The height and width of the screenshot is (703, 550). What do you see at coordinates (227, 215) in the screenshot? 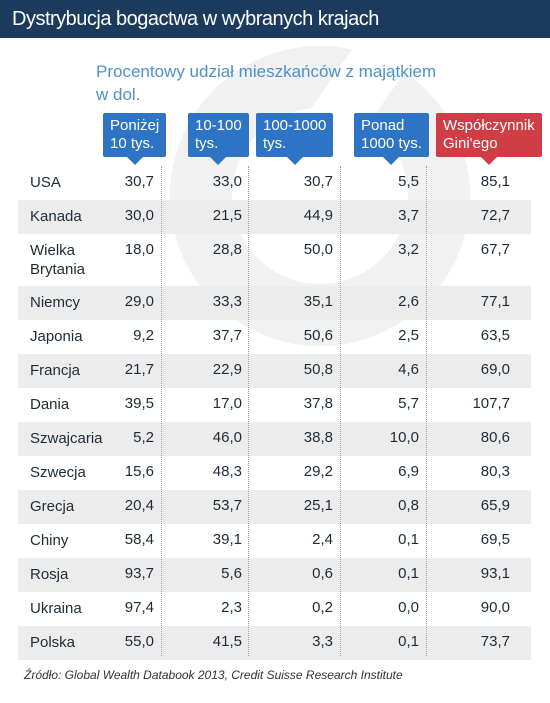
I see `value-cell: 21,5` at bounding box center [227, 215].